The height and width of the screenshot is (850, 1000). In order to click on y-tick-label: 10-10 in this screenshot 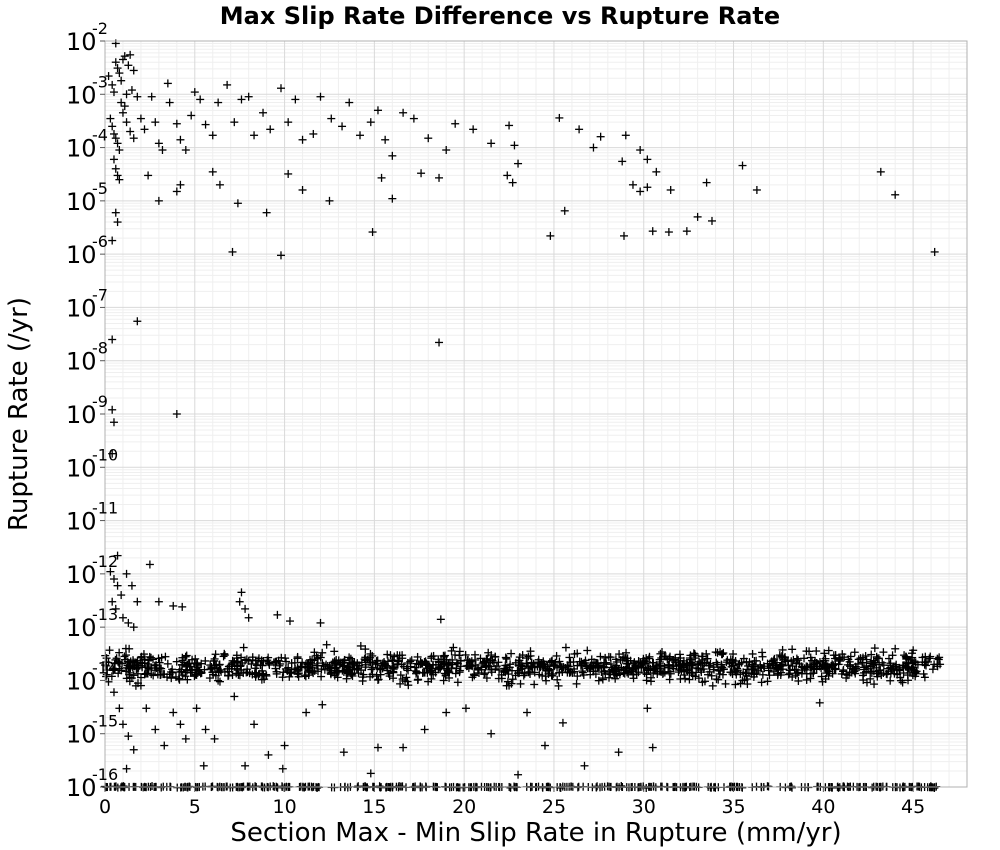, I will do `click(92, 463)`.